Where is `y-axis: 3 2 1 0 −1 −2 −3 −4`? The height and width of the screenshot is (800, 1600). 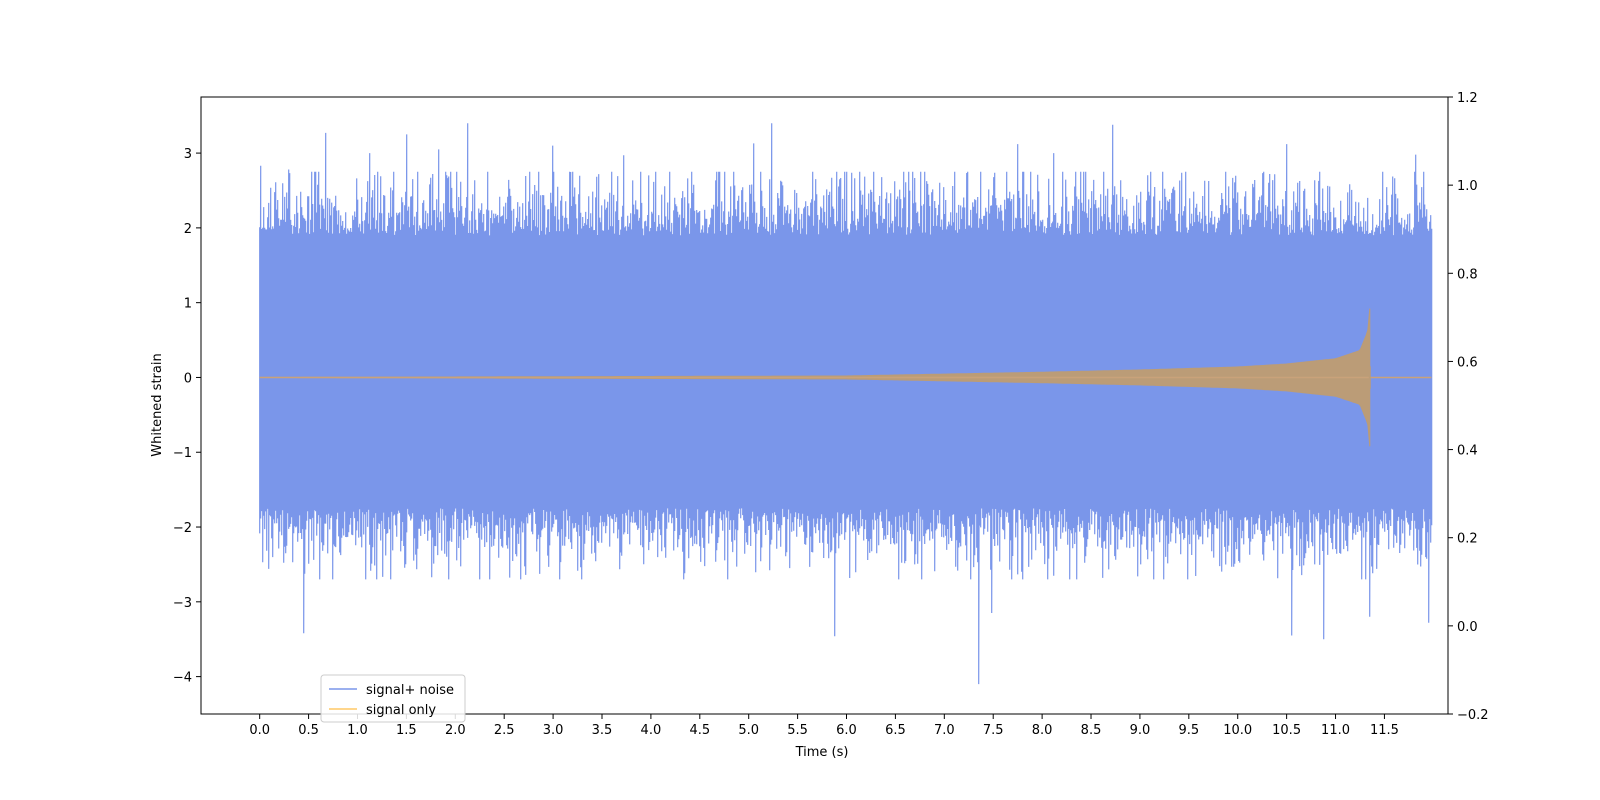 y-axis: 3 2 1 0 −1 −2 −3 −4 is located at coordinates (187, 416).